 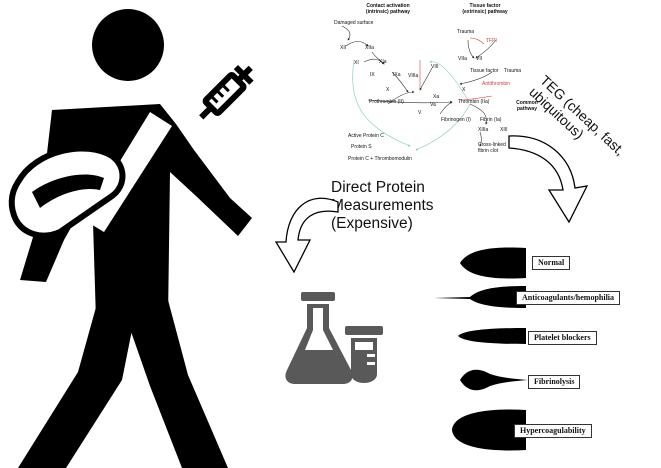 I want to click on teg-pattern-normal: Normal, so click(x=551, y=263).